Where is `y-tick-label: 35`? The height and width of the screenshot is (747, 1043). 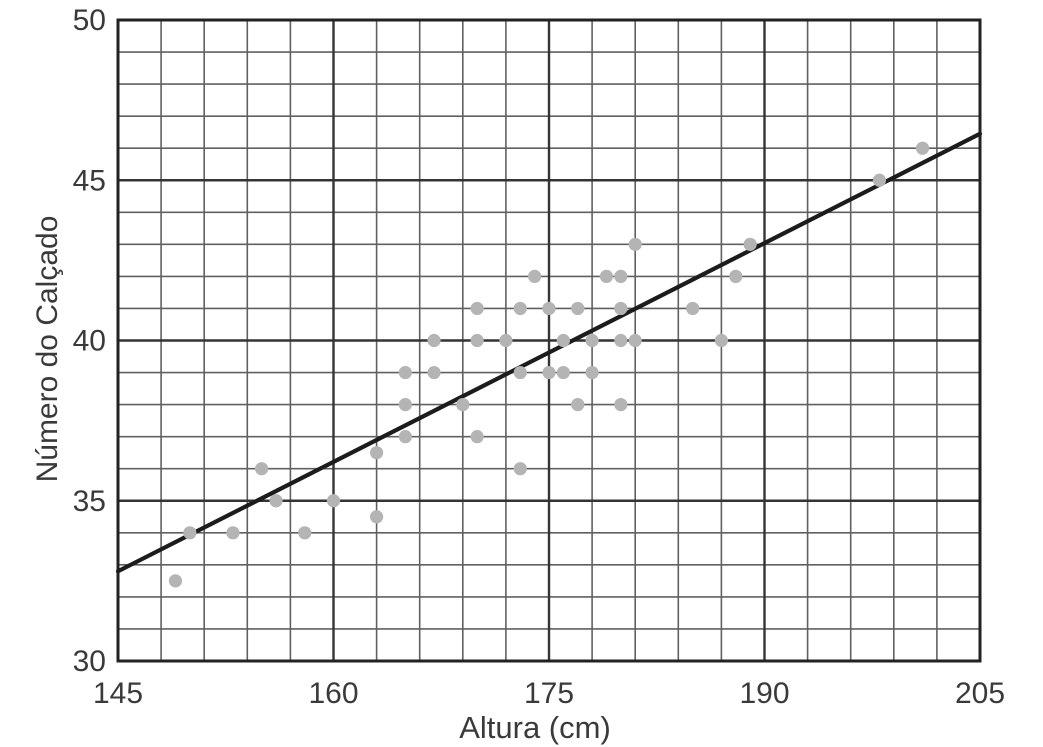 y-tick-label: 35 is located at coordinates (89, 501).